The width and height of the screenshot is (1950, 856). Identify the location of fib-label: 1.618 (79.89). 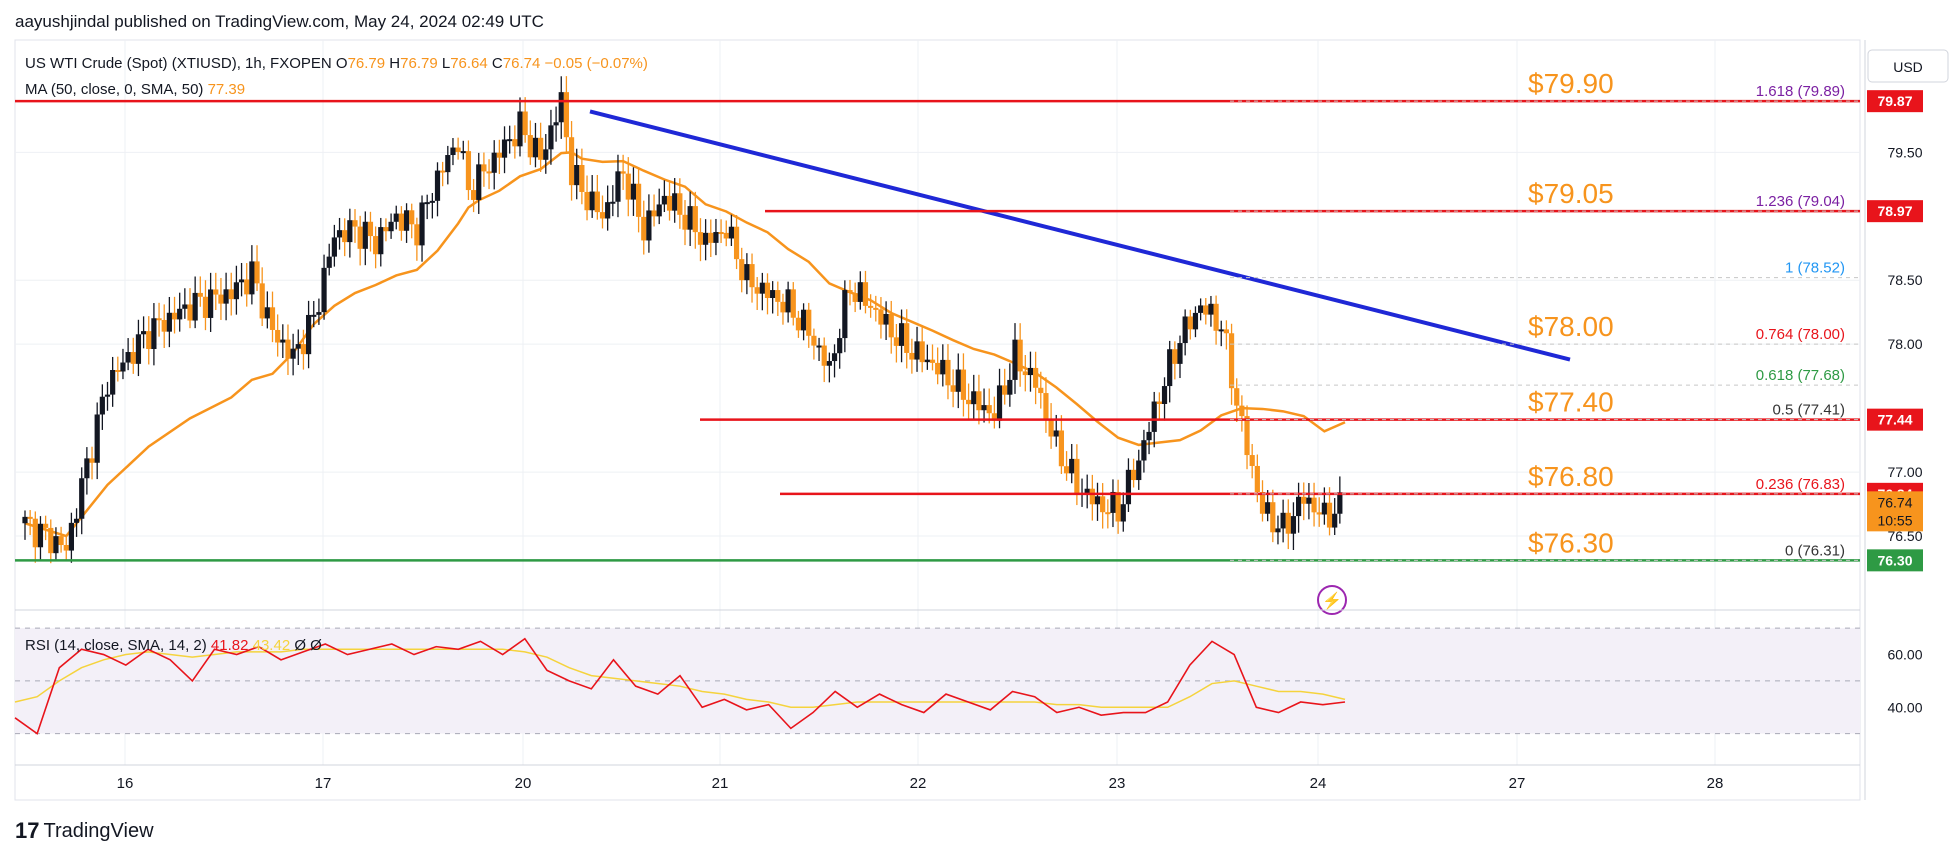
(1800, 91).